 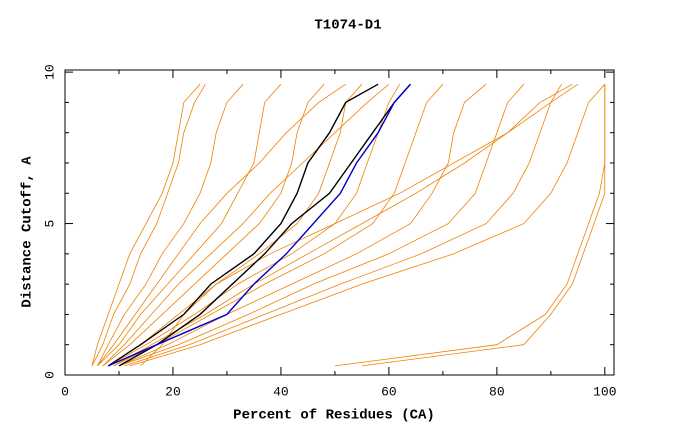 I want to click on y-tick-label: 5, so click(x=49, y=224).